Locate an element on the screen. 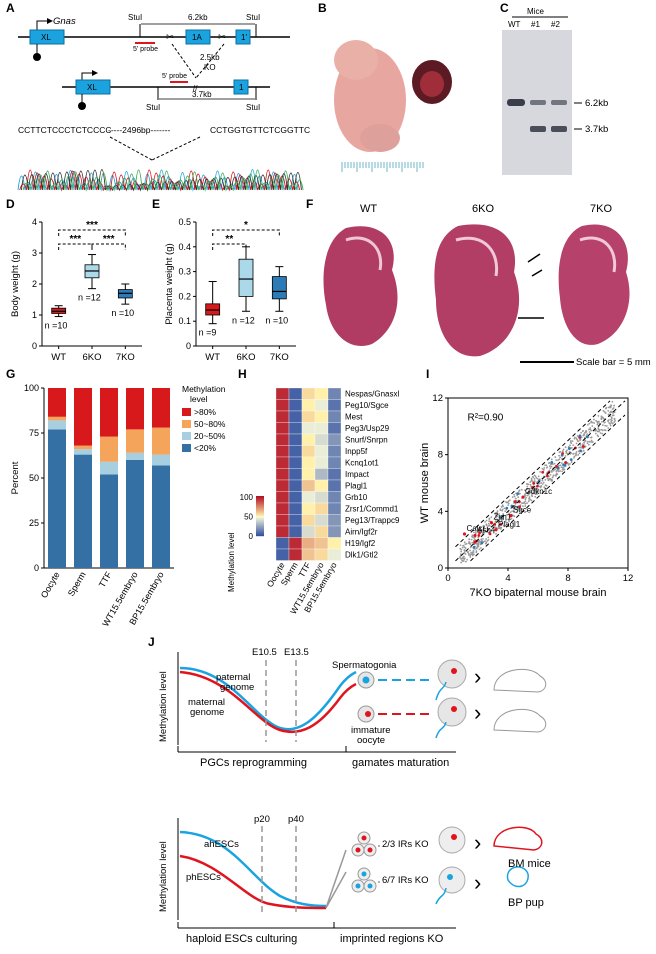 This screenshot has width=656, height=954. gene-label: Cdkn1c is located at coordinates (538, 491).